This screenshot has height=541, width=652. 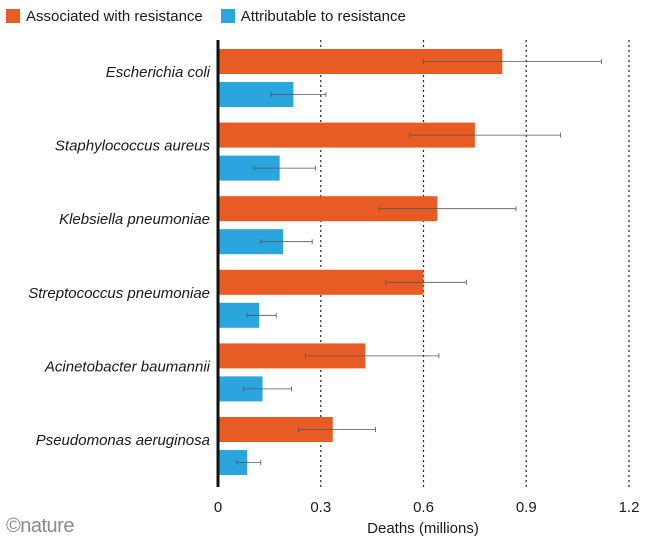 I want to click on x-axis-label: Deaths (millions), so click(x=423, y=528).